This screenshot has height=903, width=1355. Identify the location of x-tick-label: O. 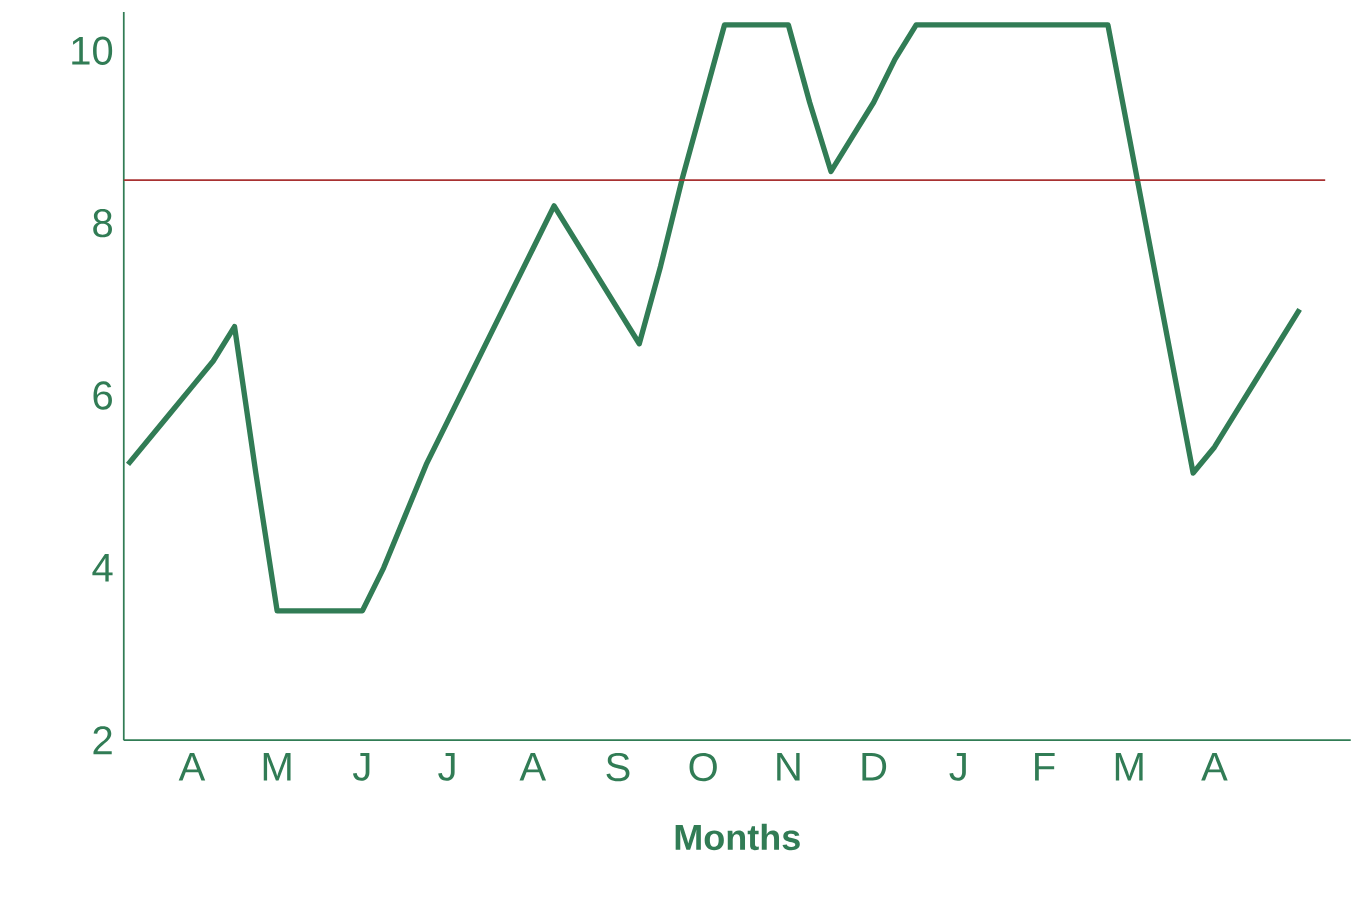
(703, 767).